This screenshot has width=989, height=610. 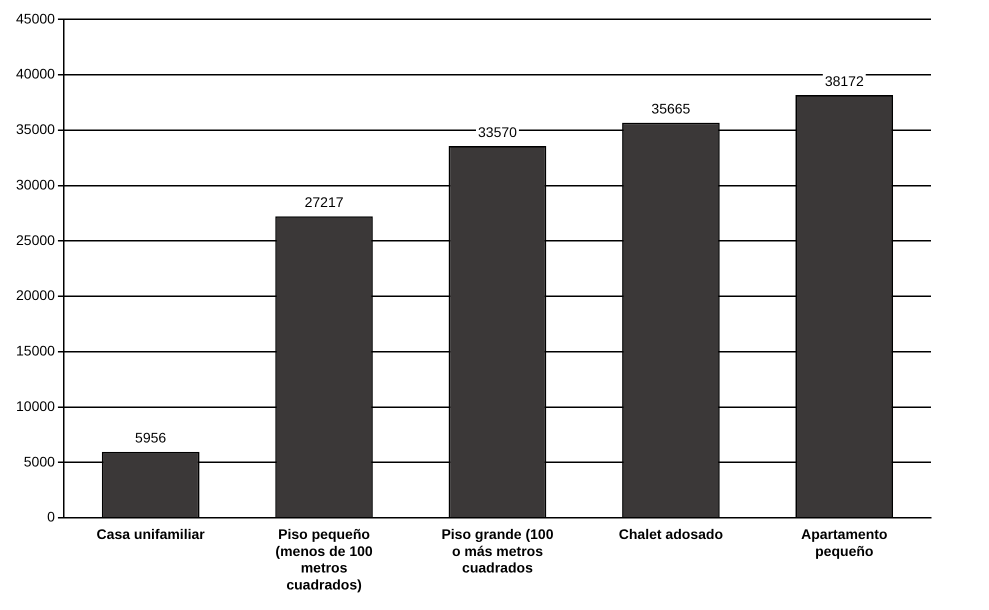 I want to click on y-tick-label: 45000, so click(x=36, y=18).